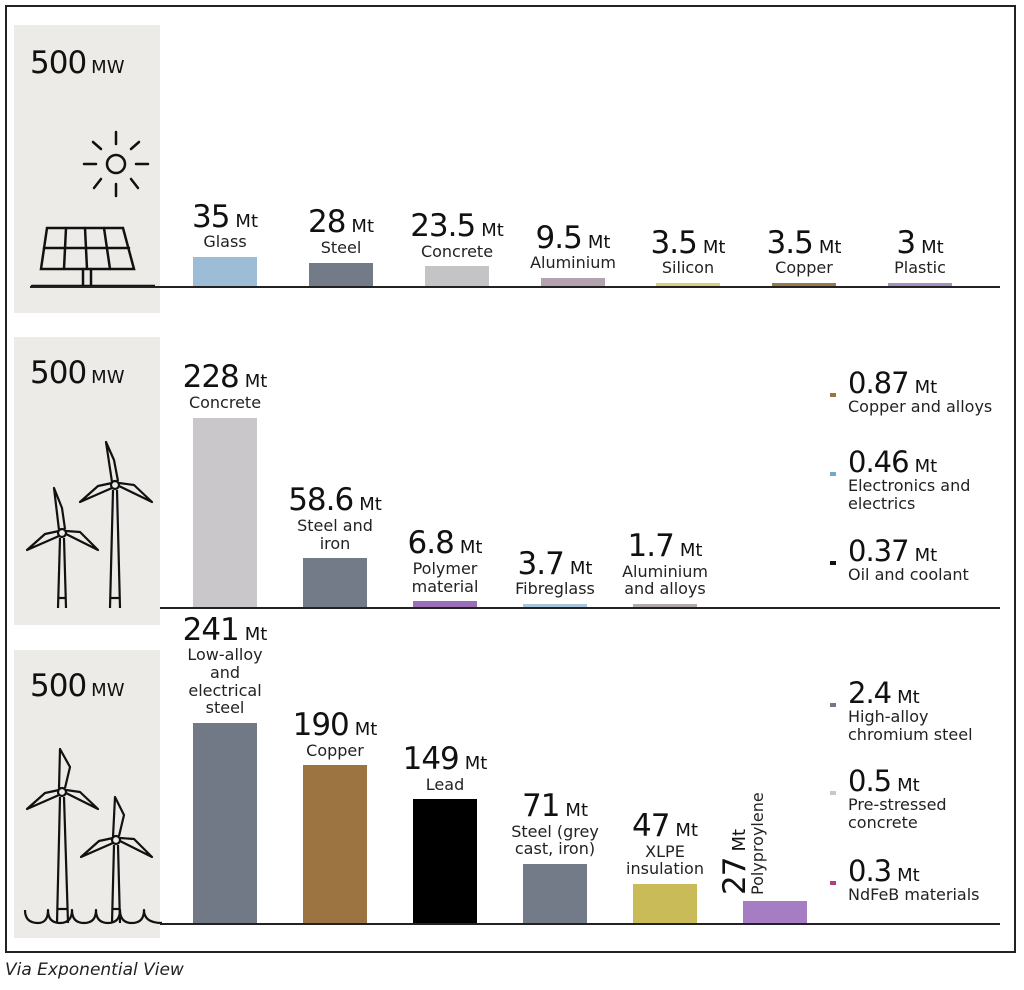 The image size is (1024, 990). Describe the element at coordinates (870, 693) in the screenshot. I see `legend-value: 2.4` at that location.